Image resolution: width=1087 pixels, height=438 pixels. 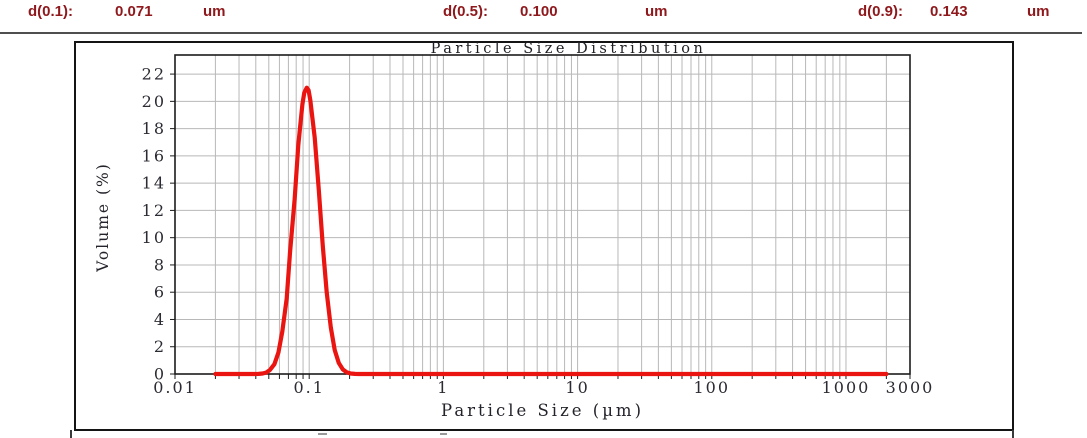 What do you see at coordinates (214, 11) in the screenshot?
I see `d10-unit: um` at bounding box center [214, 11].